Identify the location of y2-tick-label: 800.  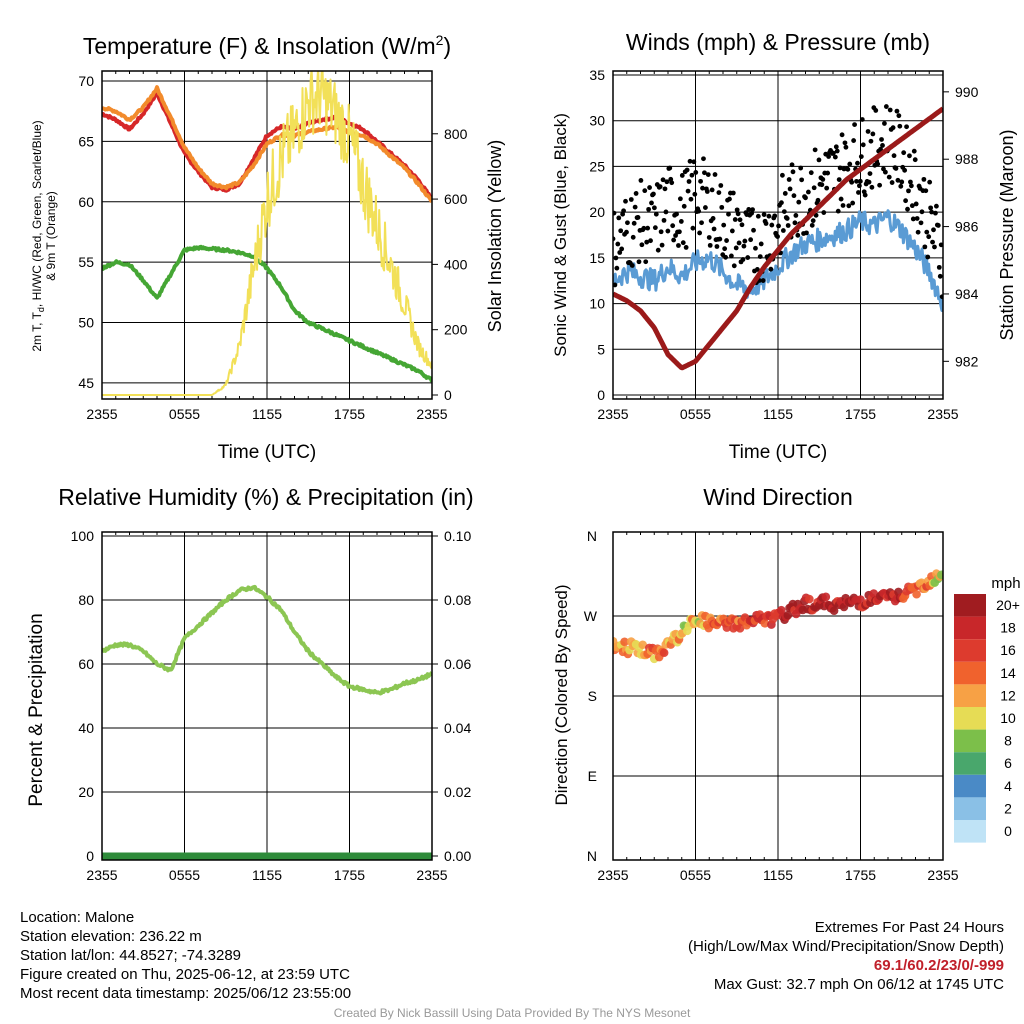
(456, 134).